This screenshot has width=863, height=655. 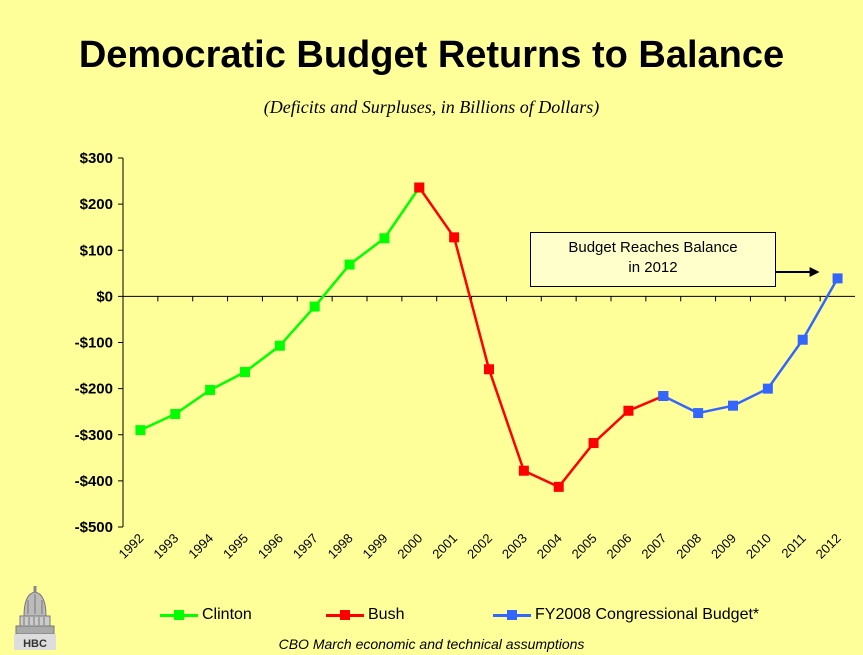 I want to click on logo-text: HBC, so click(x=35, y=644).